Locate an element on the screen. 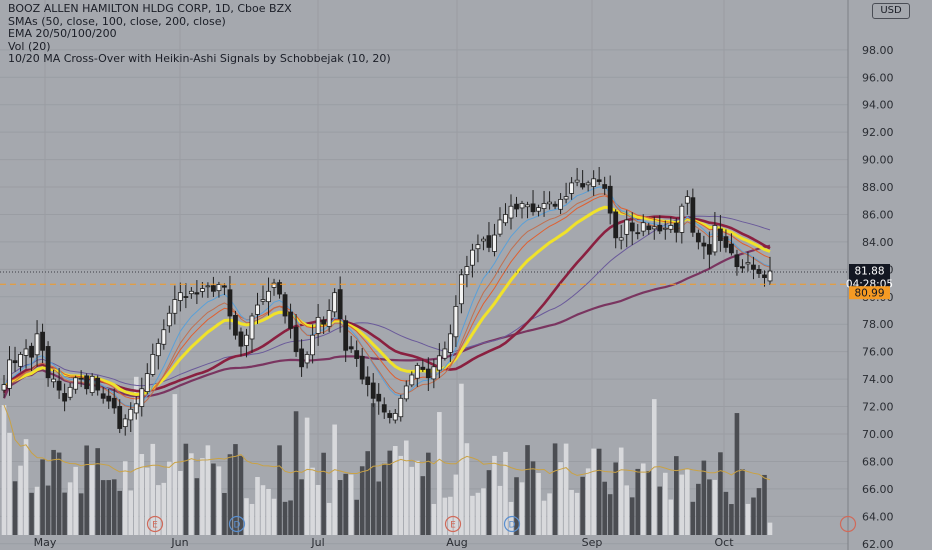 The width and height of the screenshot is (932, 550). currency-selector: USD is located at coordinates (891, 11).